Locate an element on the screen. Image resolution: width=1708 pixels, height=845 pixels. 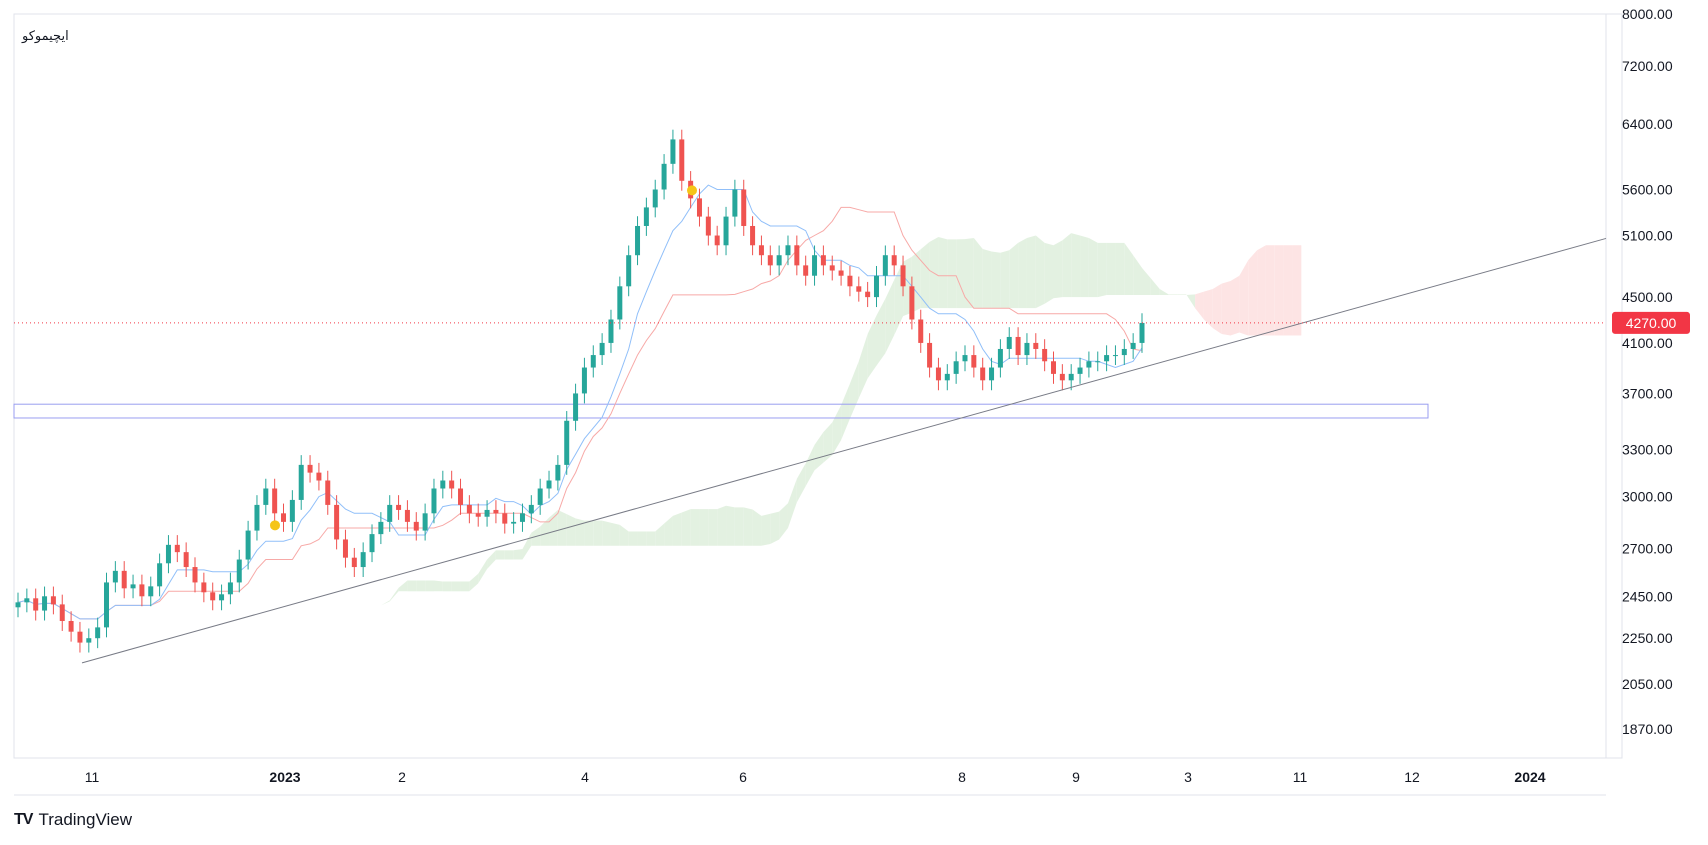
y-tick-label: 6400.00 is located at coordinates (1647, 124).